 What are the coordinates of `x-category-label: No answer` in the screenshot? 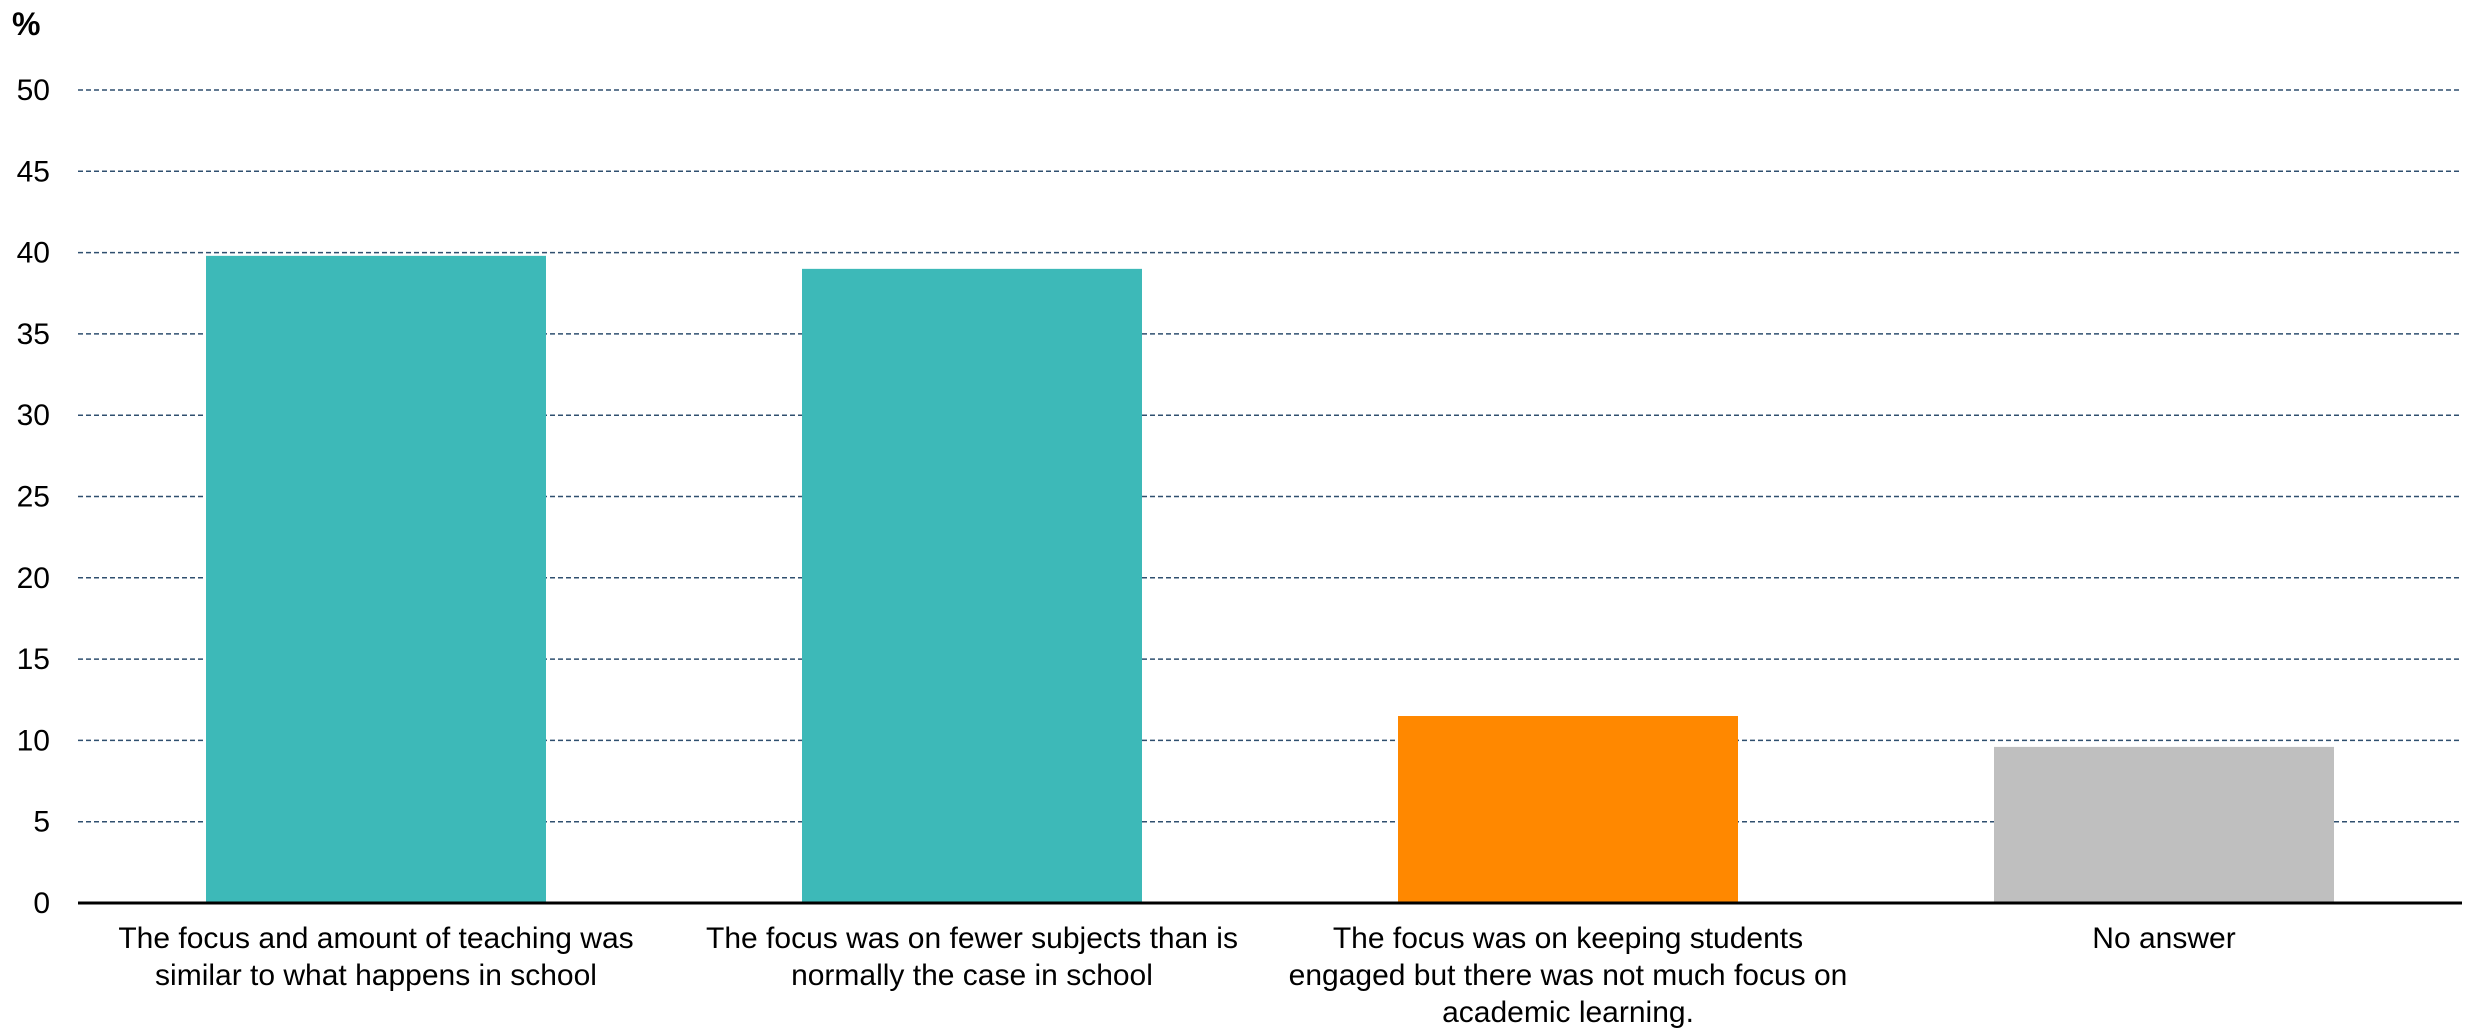 It's located at (2164, 938).